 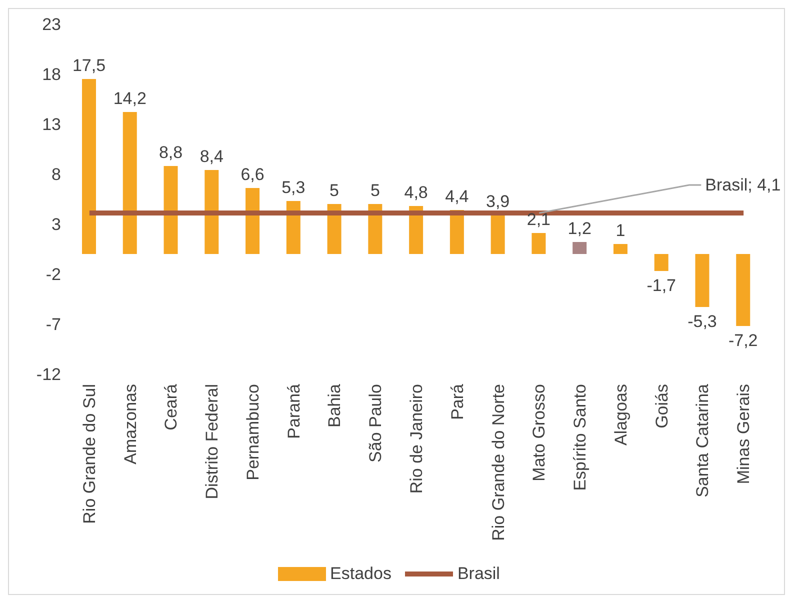 What do you see at coordinates (457, 196) in the screenshot?
I see `data-label: 4,4` at bounding box center [457, 196].